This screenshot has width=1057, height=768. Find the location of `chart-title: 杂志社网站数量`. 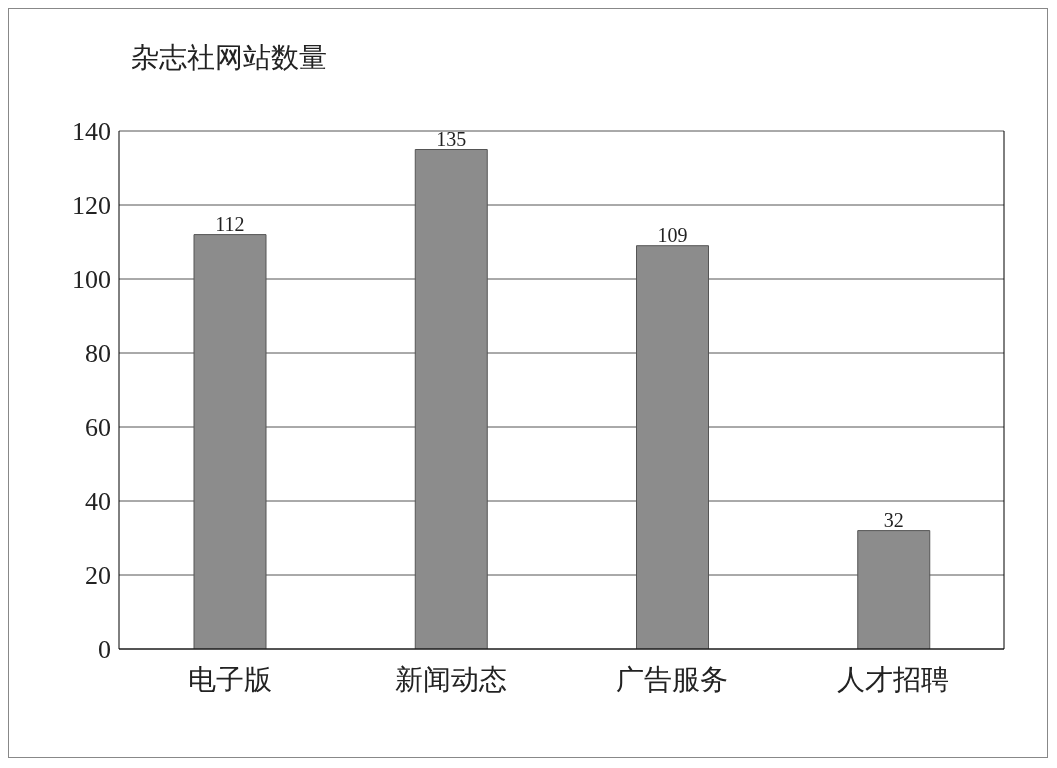

chart-title: 杂志社网站数量 is located at coordinates (229, 58).